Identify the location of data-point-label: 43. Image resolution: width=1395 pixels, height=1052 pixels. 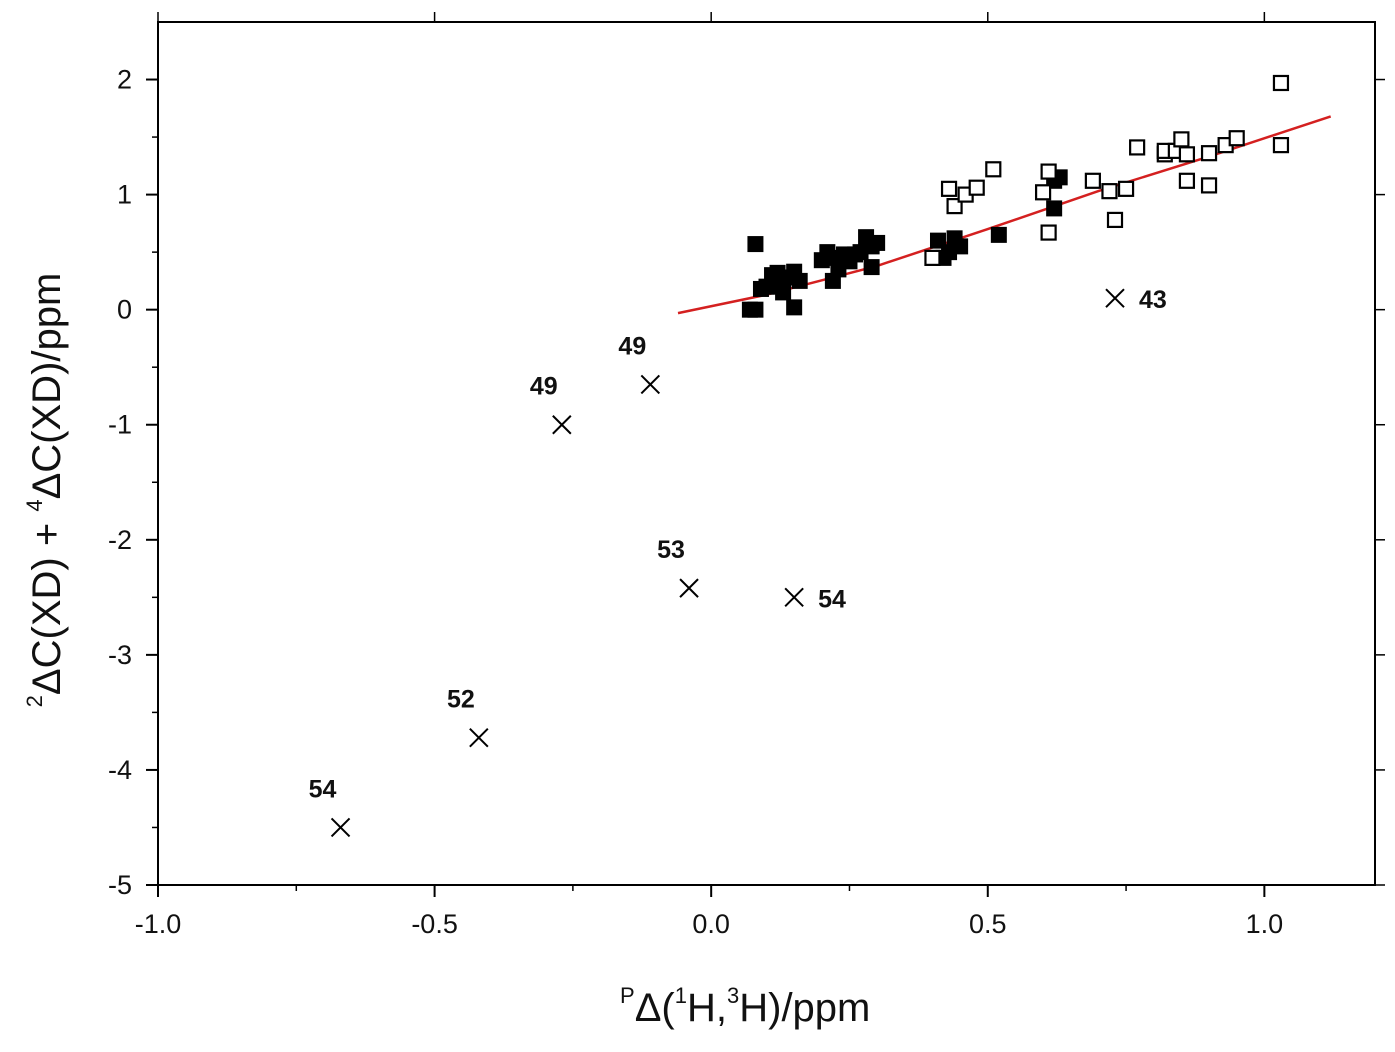
(1153, 300).